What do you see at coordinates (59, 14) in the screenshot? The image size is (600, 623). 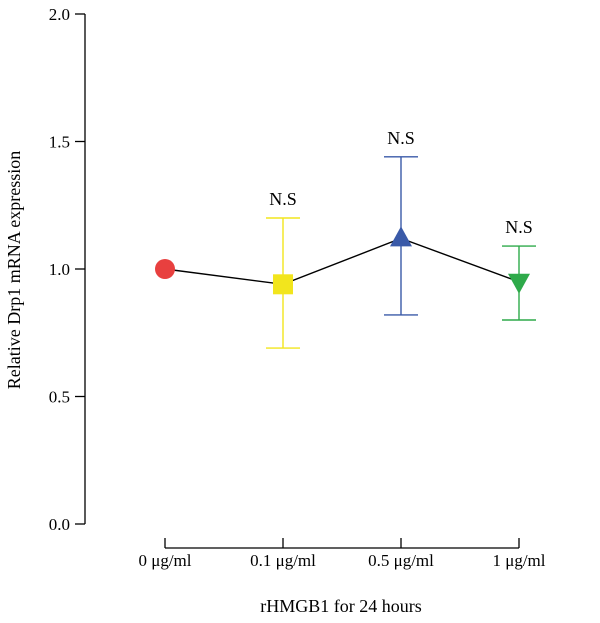 I see `y-tick-label: 2.0` at bounding box center [59, 14].